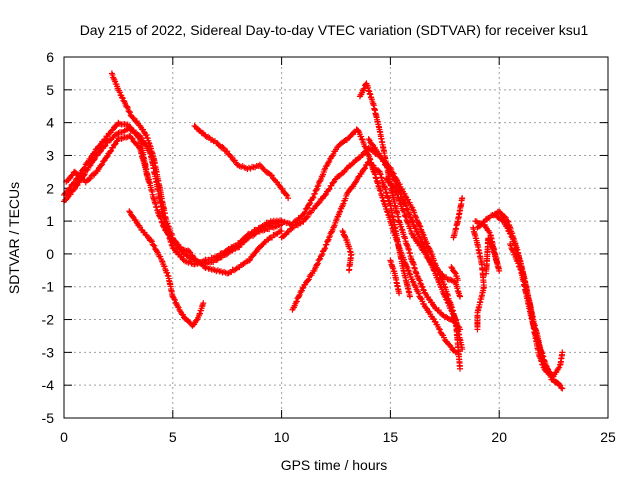 This screenshot has height=480, width=640. I want to click on x-tick-label: 5, so click(173, 437).